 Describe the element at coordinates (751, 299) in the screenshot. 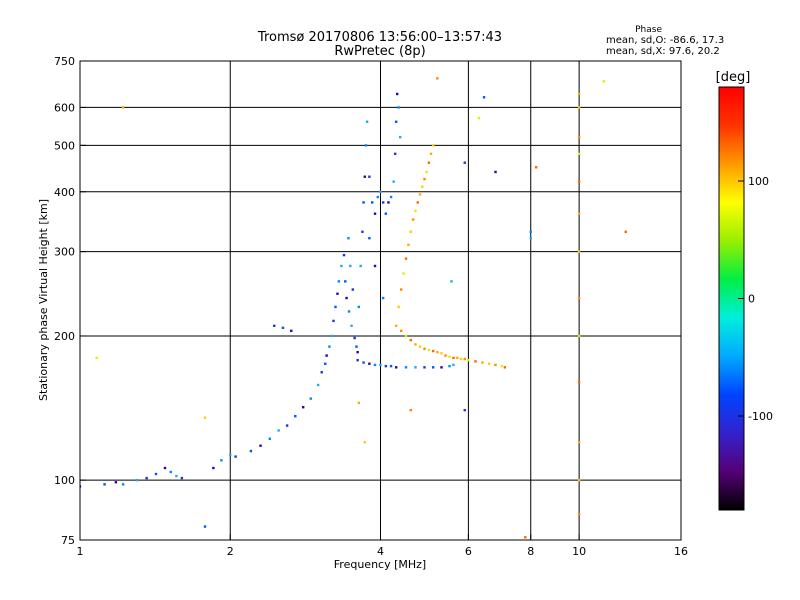

I see `colorbar-tick-label: 0` at that location.